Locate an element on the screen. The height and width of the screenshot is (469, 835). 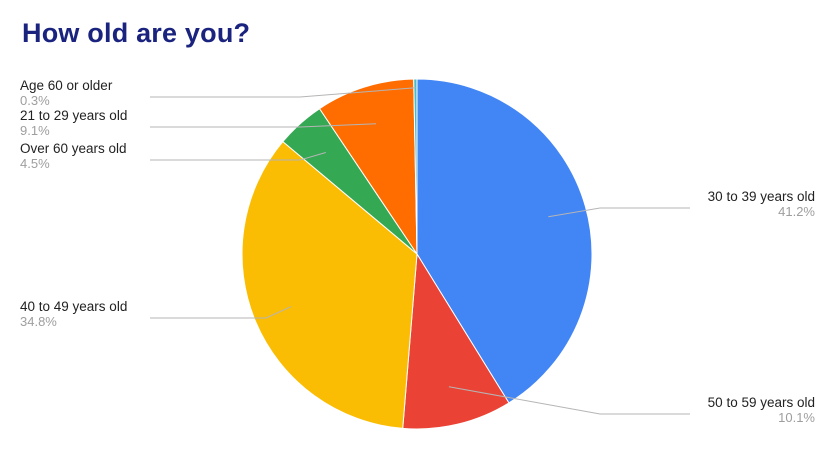
slice-value-40-to-49-years-old: 34.8% is located at coordinates (38, 321).